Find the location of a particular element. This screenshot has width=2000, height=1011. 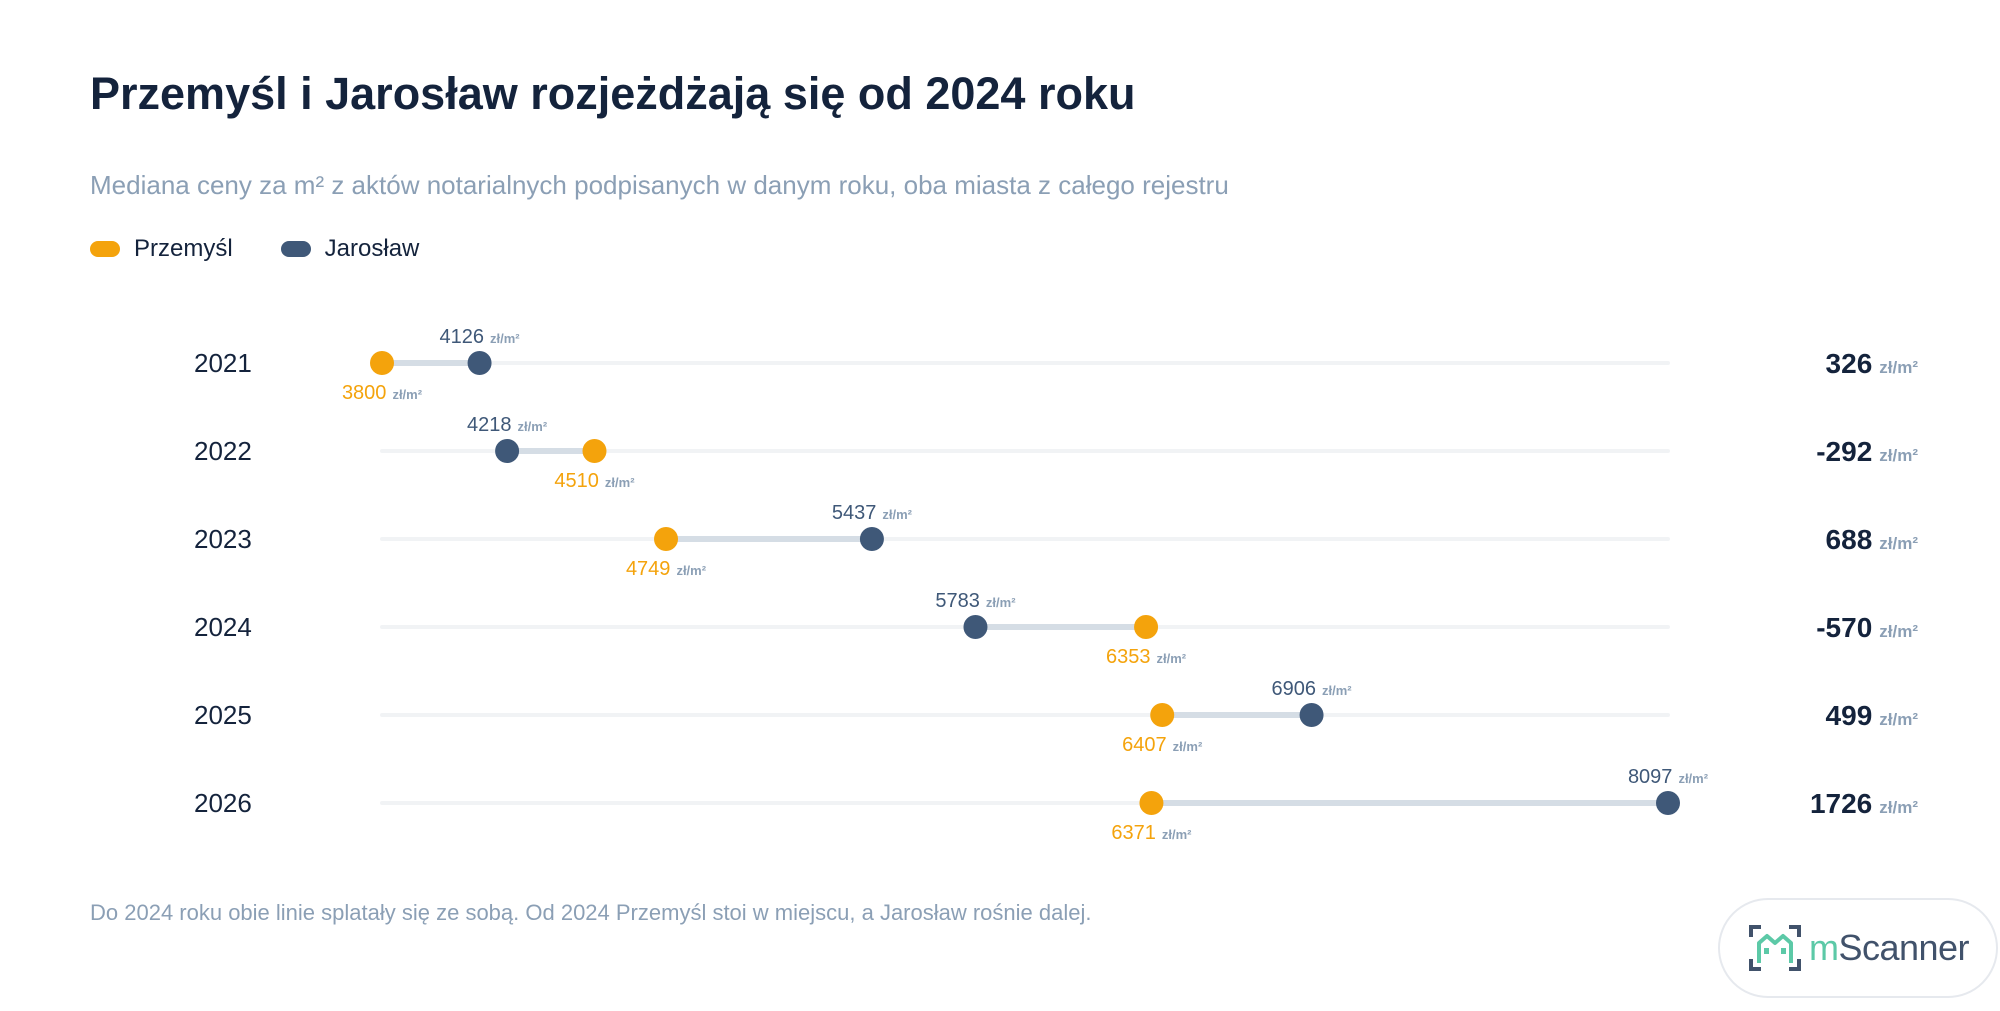

label-przemysl-2023: 4749 zł/m² is located at coordinates (666, 569).